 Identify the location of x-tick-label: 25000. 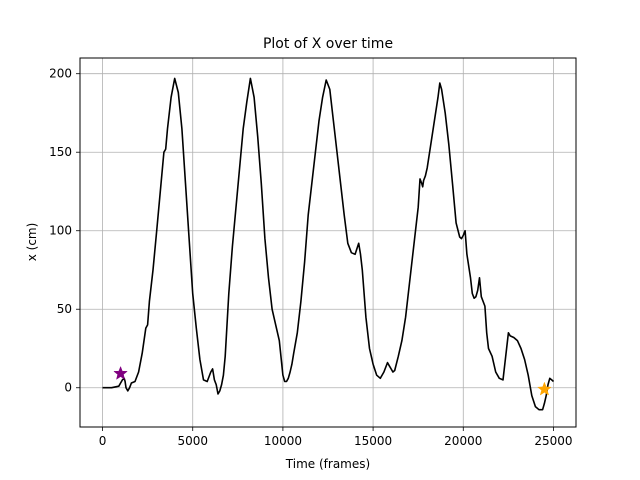
(553, 441).